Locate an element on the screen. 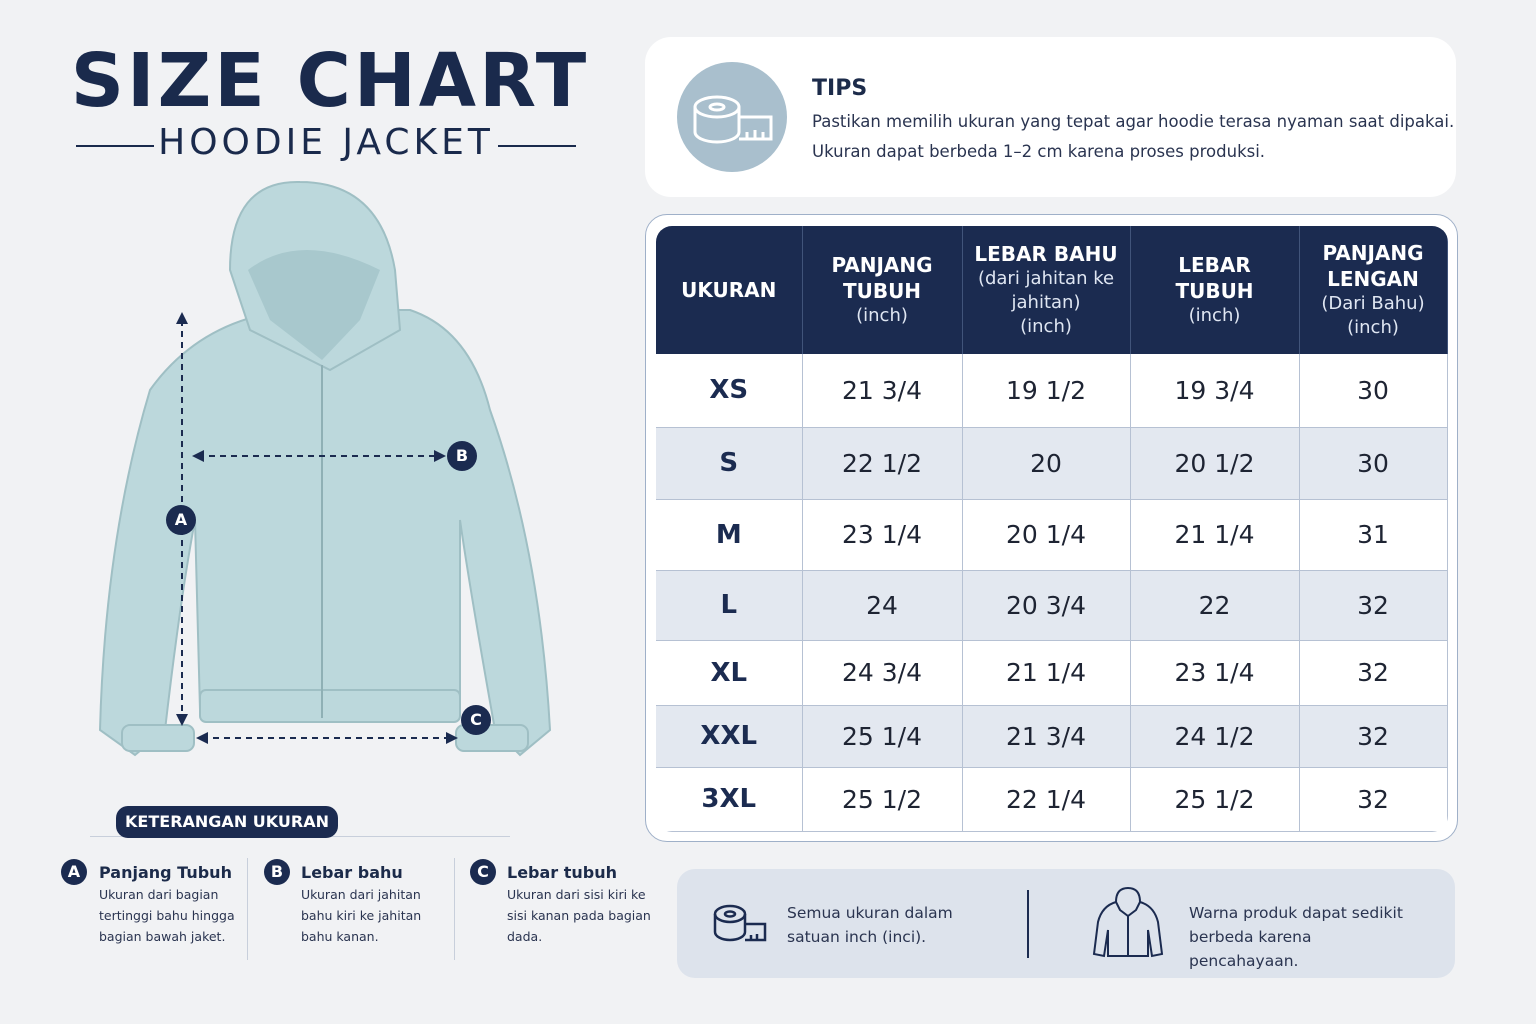  legend-title: KETERANGAN UKURAN is located at coordinates (227, 822).